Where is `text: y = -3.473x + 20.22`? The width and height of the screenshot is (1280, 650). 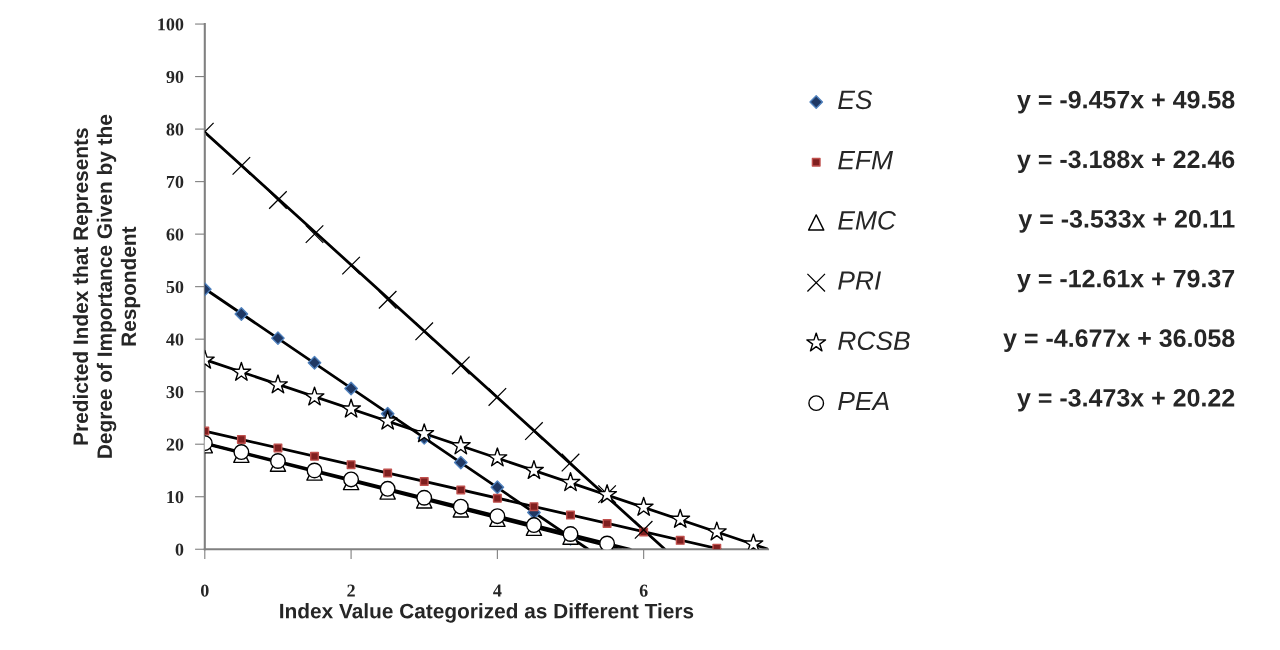 text: y = -3.473x + 20.22 is located at coordinates (1126, 400).